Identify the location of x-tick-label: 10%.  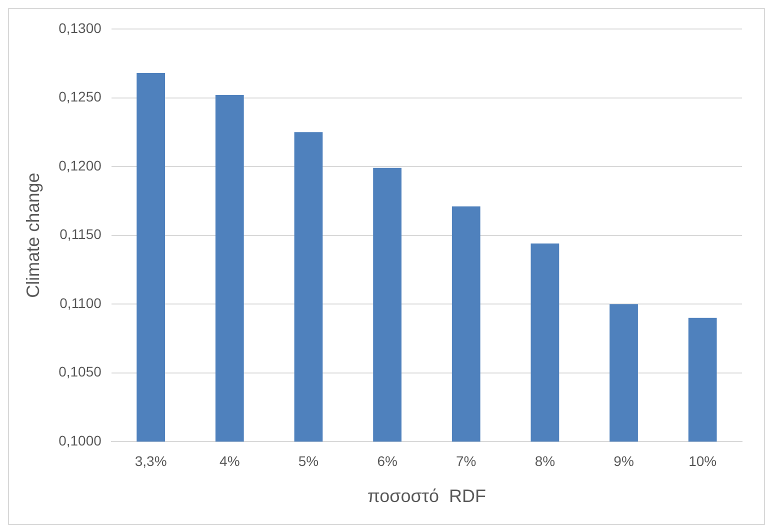
(702, 460).